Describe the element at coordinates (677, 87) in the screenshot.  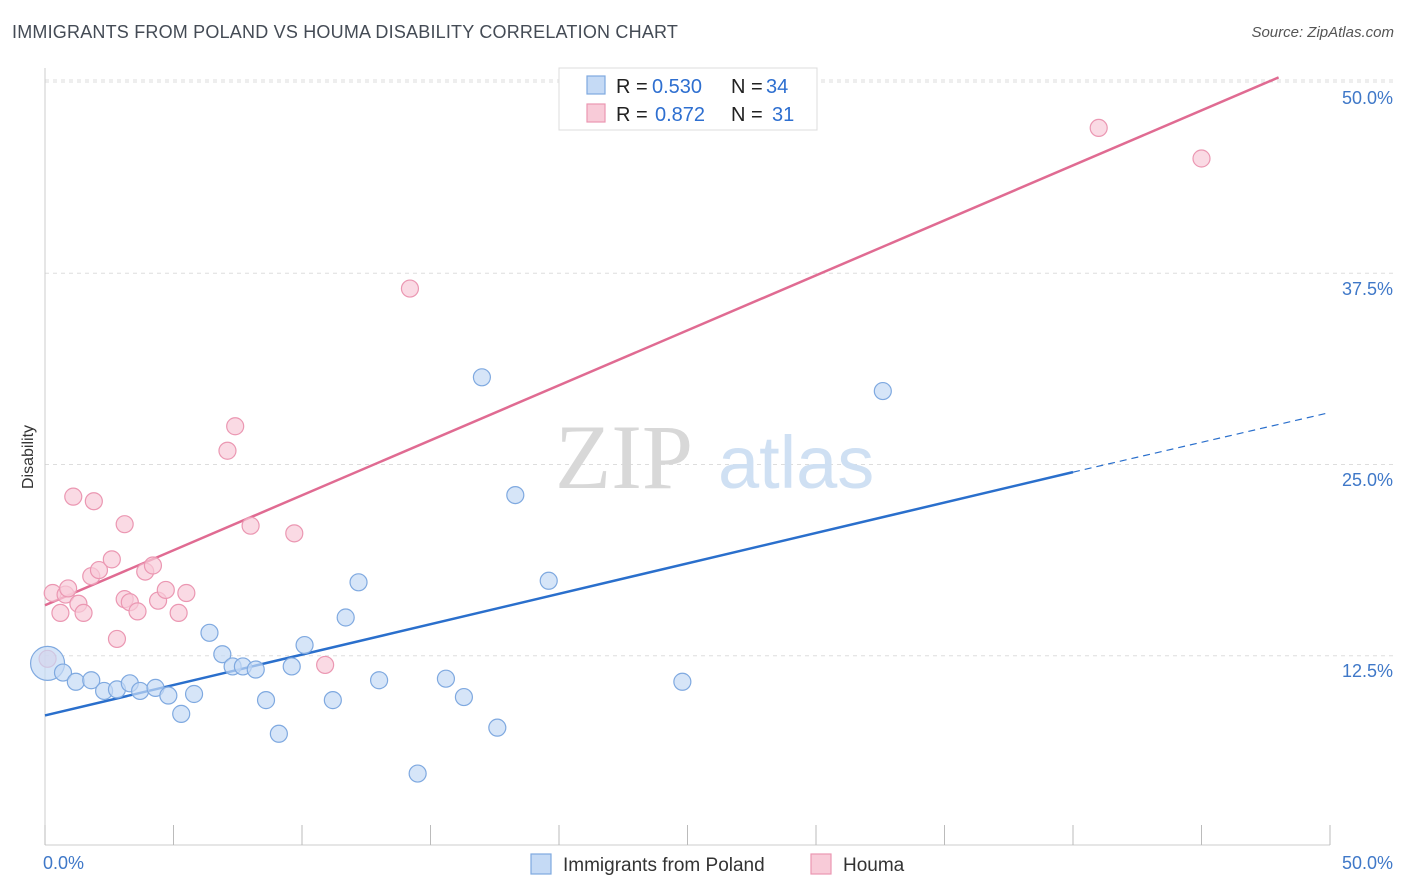
I see `legend-r-value-poland: 0.530` at that location.